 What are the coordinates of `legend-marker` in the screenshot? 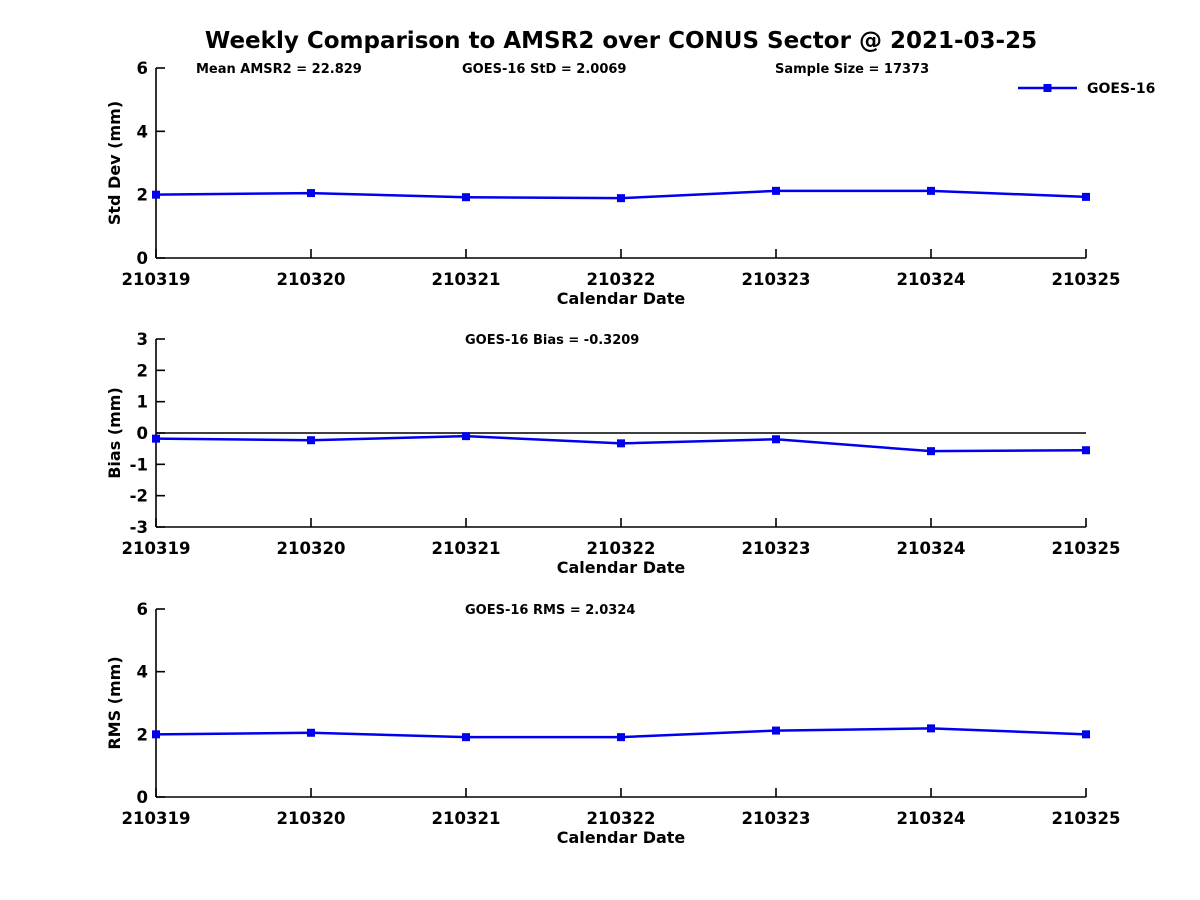 It's located at (1047, 88).